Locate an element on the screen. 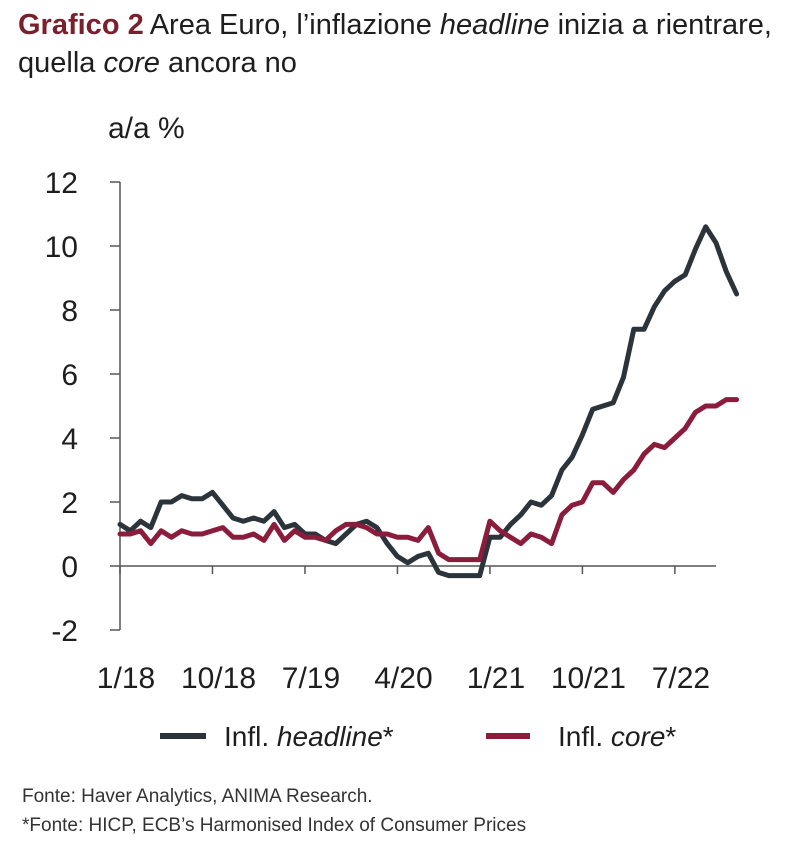  x-tick-label: 1/21 is located at coordinates (496, 678).